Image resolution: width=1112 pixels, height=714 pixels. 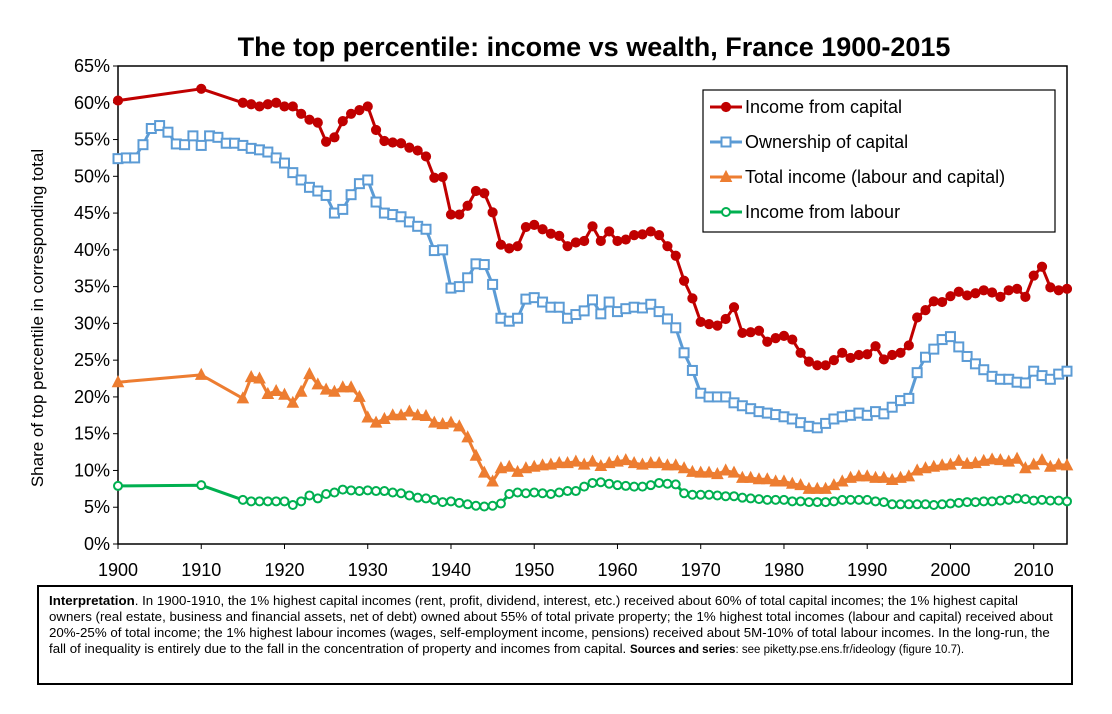 What do you see at coordinates (96, 305) in the screenshot?
I see `y-ticks: 0% 5% 10% 15% 20% 25% 30% 35% 40% 45% 50% 55% 60% 65%` at bounding box center [96, 305].